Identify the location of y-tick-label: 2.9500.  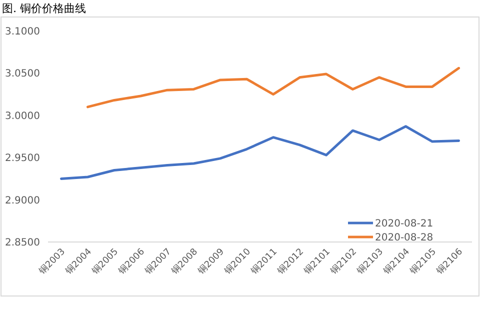
(22, 158).